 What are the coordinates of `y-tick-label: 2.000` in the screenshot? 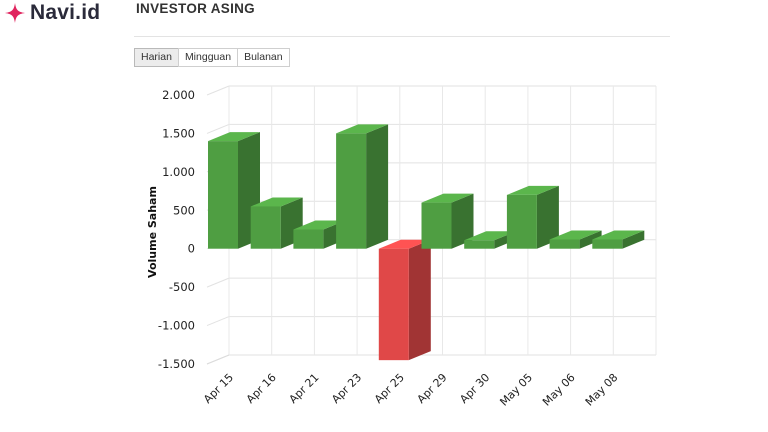 It's located at (178, 95).